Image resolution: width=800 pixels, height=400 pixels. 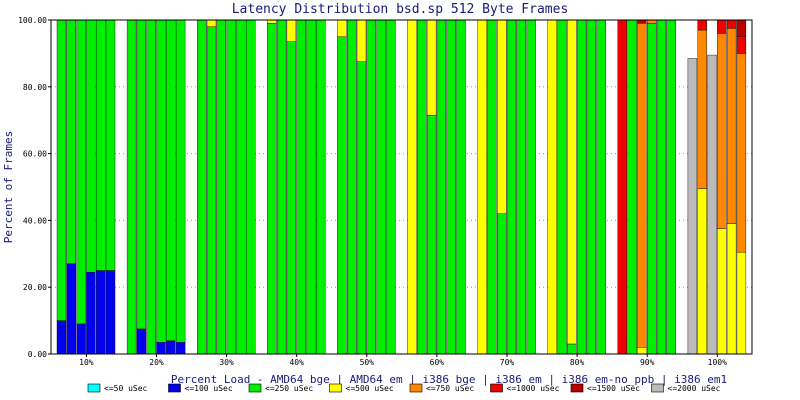 I want to click on legend-item: <=750 uSec, so click(x=441, y=388).